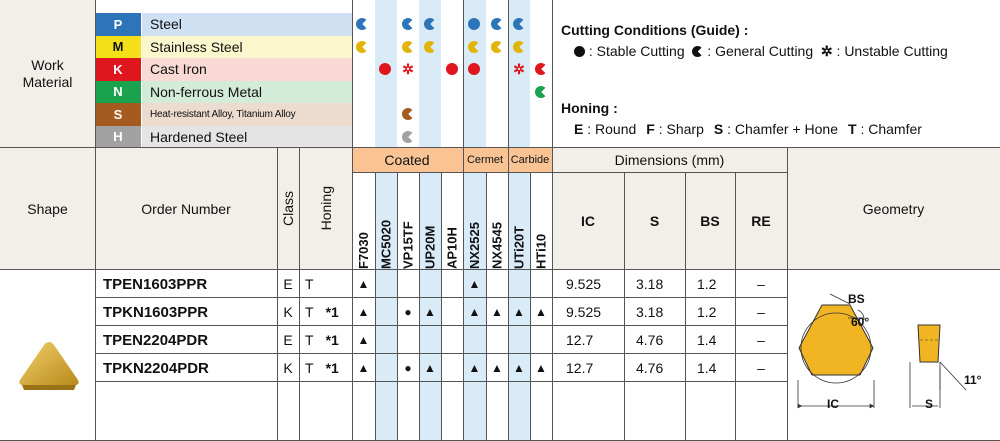  I want to click on material-name: Non-ferrous Metal, so click(206, 91).